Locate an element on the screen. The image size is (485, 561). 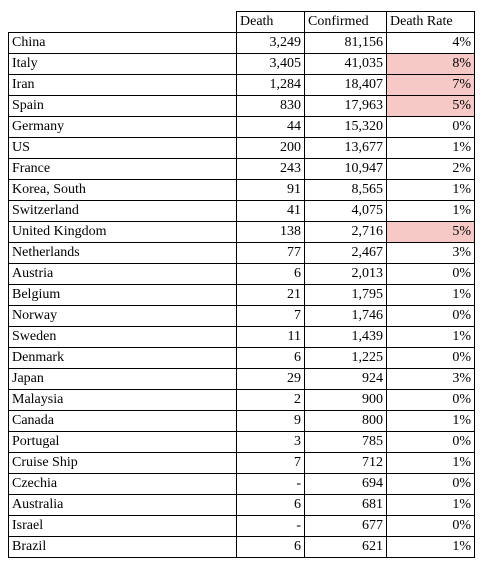
country-cell: Austria is located at coordinates (123, 274).